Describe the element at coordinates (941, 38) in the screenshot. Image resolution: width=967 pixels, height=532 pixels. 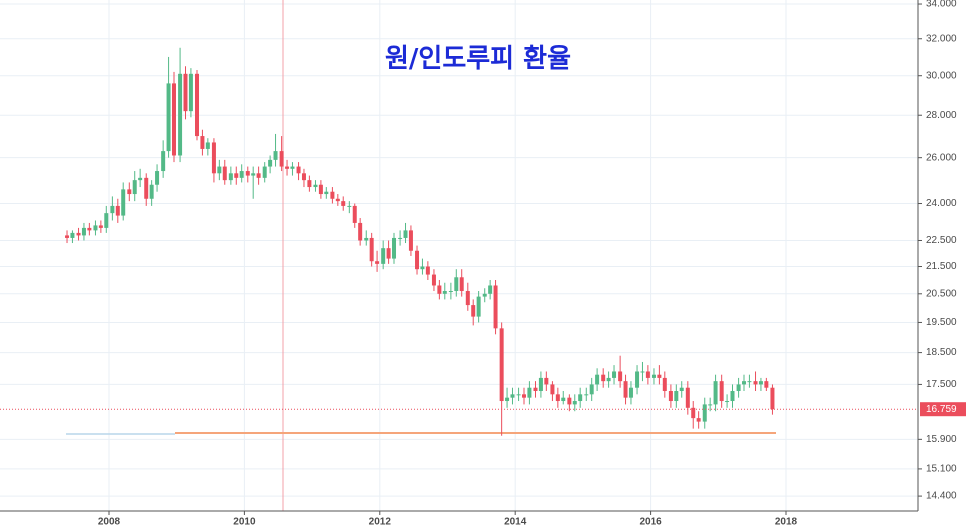
I see `y-tick-label: 32.000` at that location.